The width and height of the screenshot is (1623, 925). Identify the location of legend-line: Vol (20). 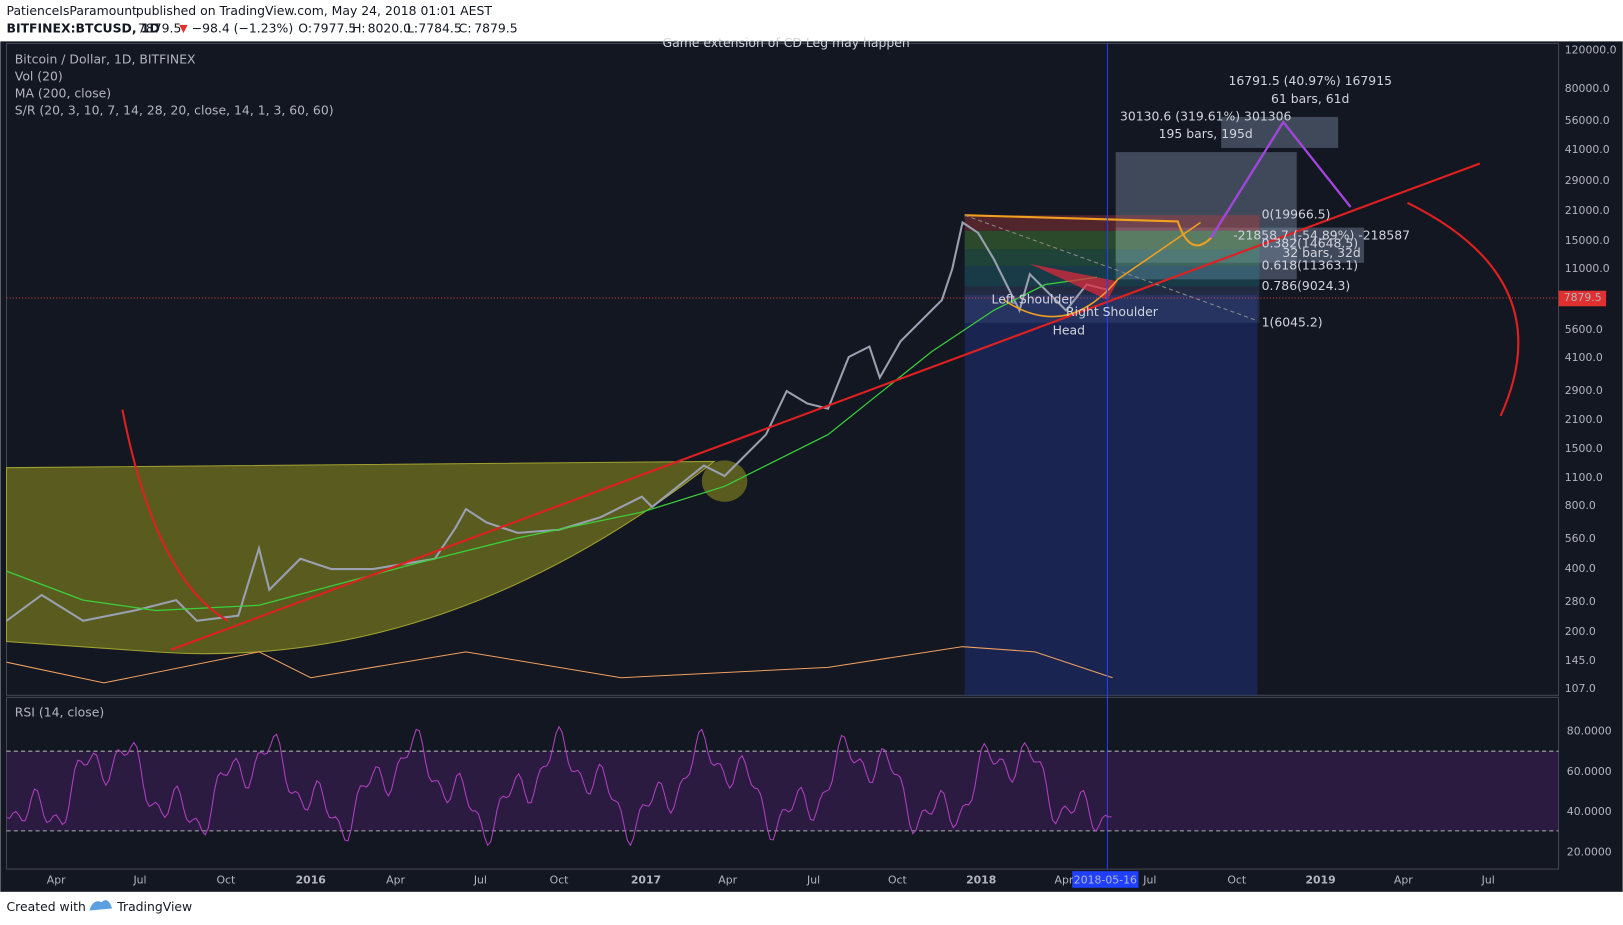
(39, 76).